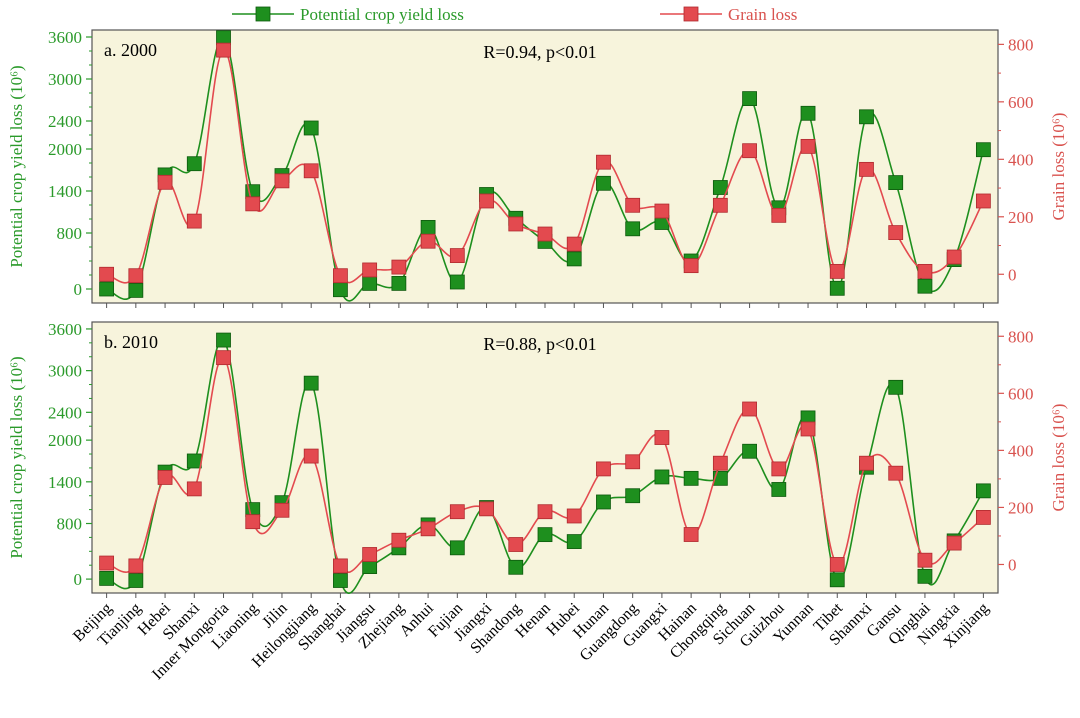  Describe the element at coordinates (1021, 44) in the screenshot. I see `right-y-tick-label: 800` at that location.